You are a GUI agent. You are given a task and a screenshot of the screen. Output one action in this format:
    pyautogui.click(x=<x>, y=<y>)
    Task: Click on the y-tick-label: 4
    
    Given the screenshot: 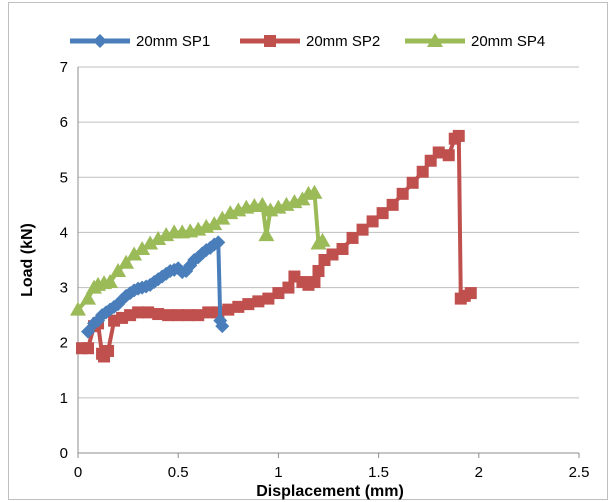 What is the action you would take?
    pyautogui.click(x=64, y=232)
    